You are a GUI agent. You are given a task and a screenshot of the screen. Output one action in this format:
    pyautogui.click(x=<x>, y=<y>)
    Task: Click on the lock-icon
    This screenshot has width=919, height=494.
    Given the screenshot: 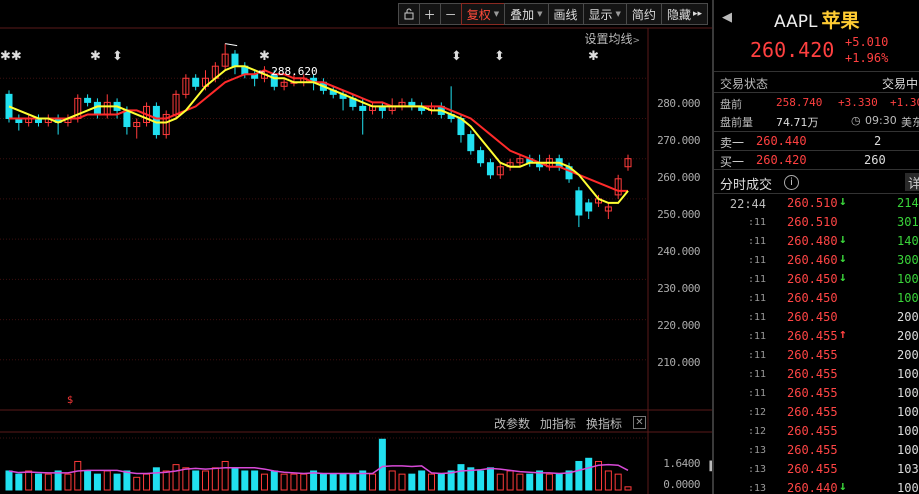 What is the action you would take?
    pyautogui.click(x=408, y=14)
    